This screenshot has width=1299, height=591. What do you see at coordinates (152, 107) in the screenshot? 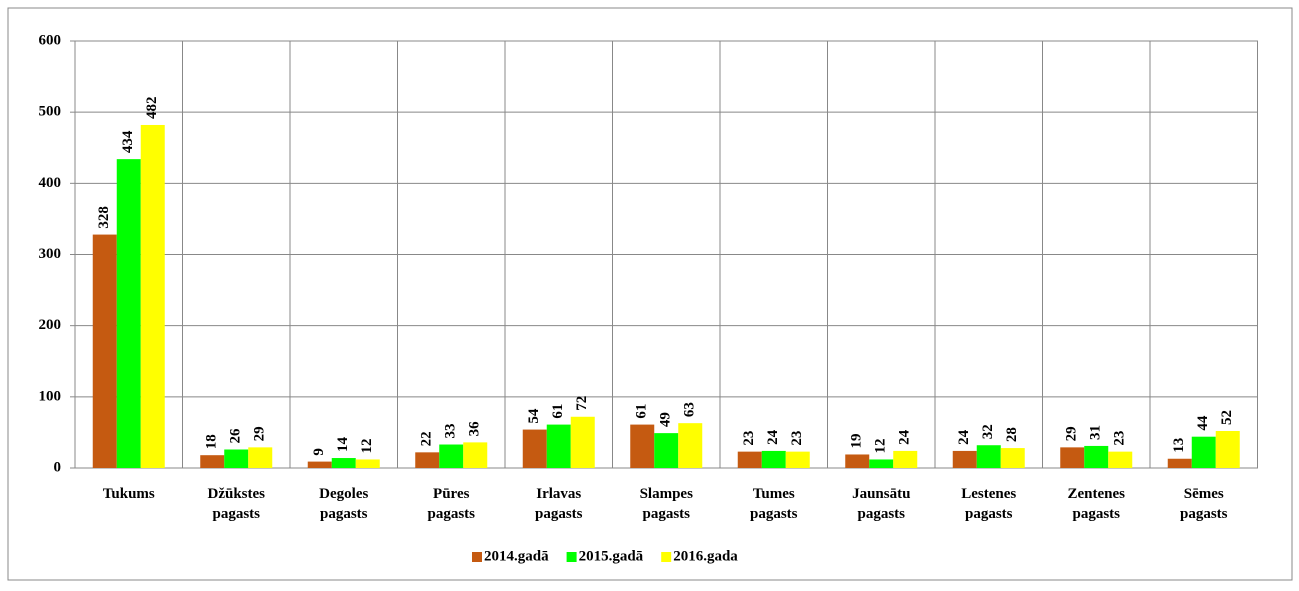
I see `value-label: 482` at bounding box center [152, 107].